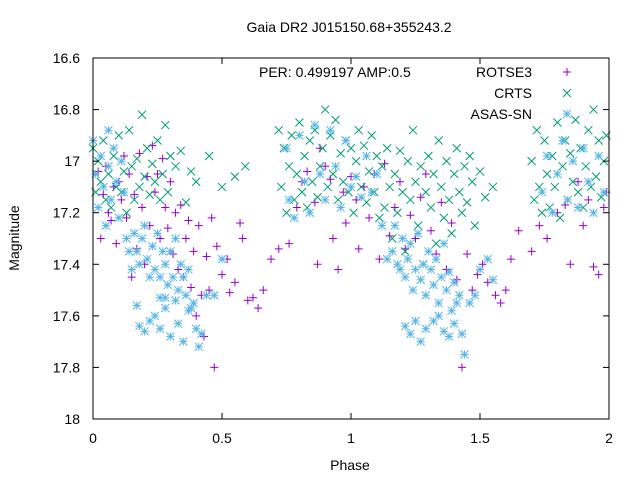 This screenshot has height=480, width=640. Describe the element at coordinates (66, 58) in the screenshot. I see `y-tick-label: 16.6` at that location.